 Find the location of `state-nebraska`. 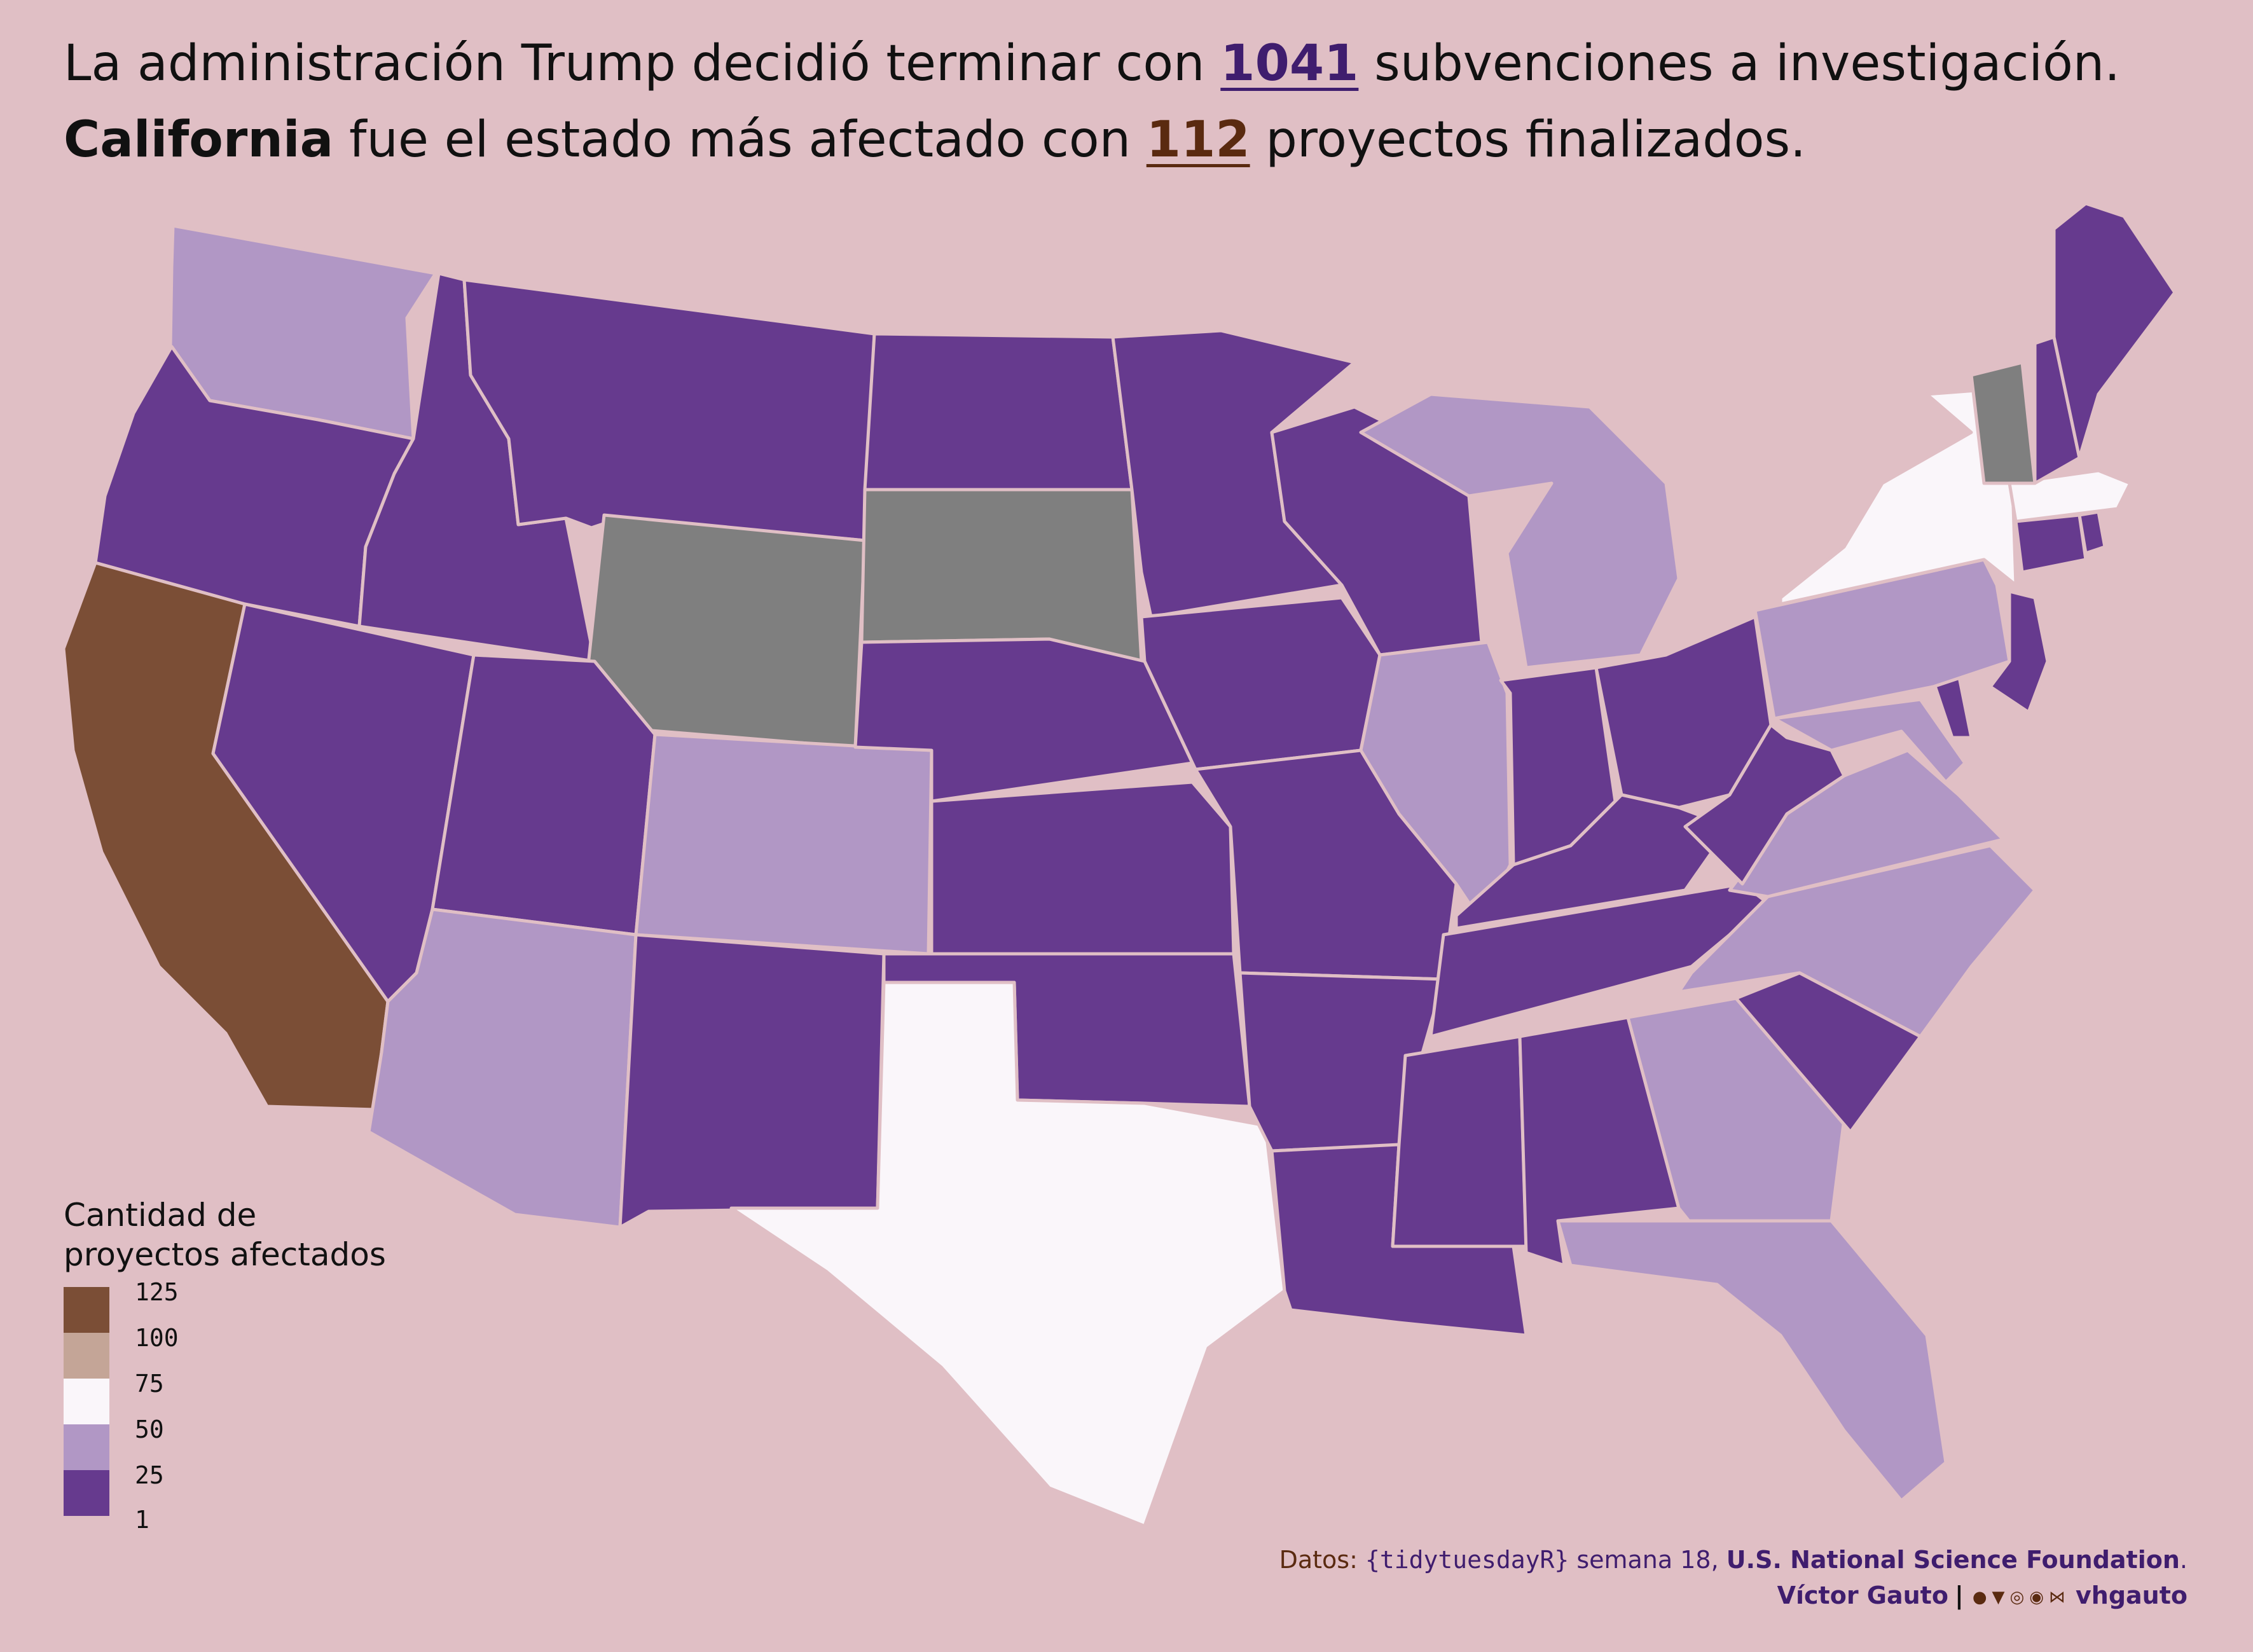

state-nebraska is located at coordinates (1023, 720).